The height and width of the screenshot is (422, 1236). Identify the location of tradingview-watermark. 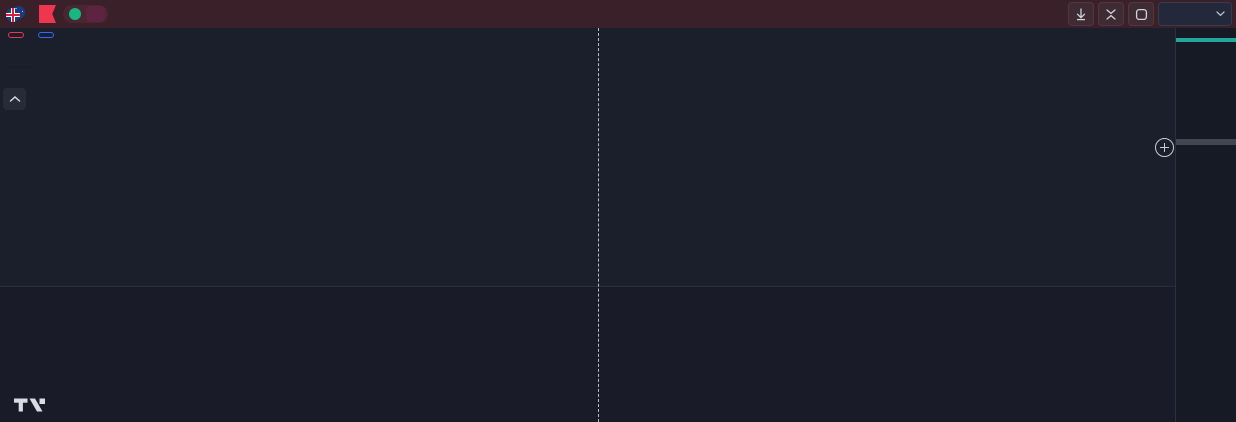
(35, 405).